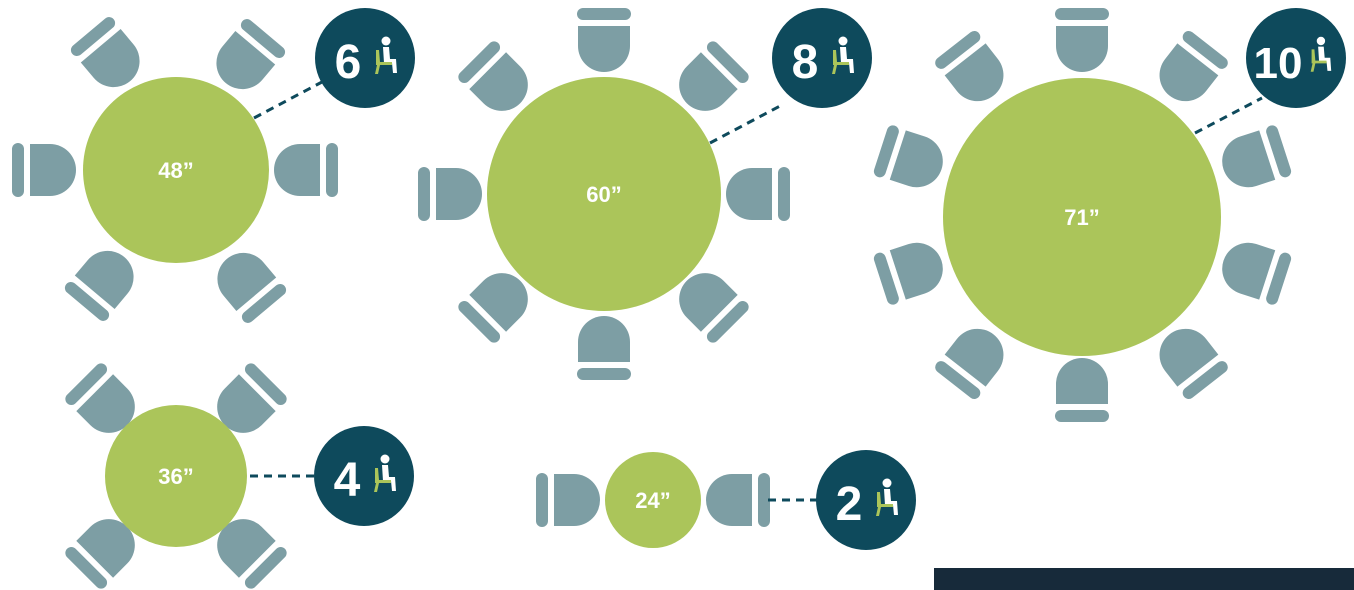  I want to click on footer-bar, so click(1144, 579).